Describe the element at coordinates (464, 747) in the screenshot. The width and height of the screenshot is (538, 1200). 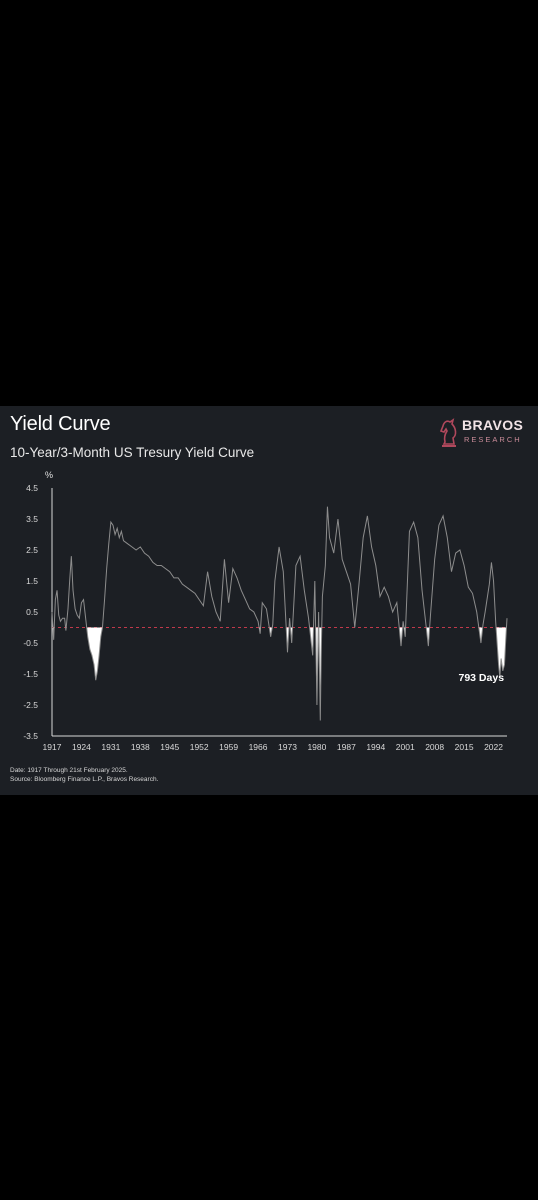
I see `x-tick-label: 2015` at that location.